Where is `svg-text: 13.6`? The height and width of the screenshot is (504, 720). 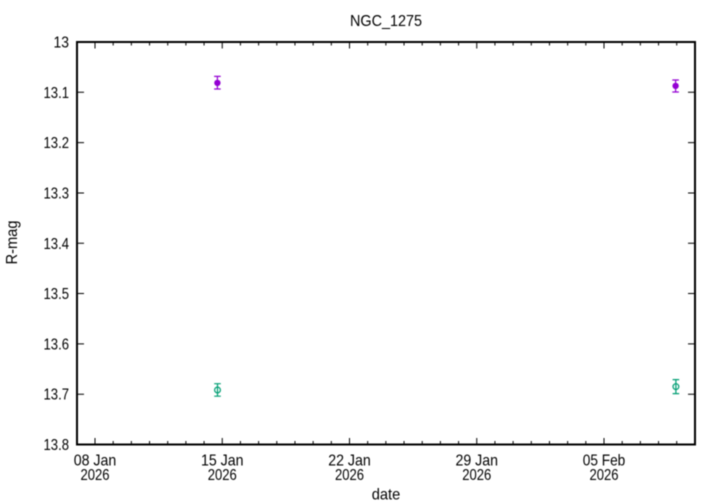 svg-text: 13.6 is located at coordinates (57, 344).